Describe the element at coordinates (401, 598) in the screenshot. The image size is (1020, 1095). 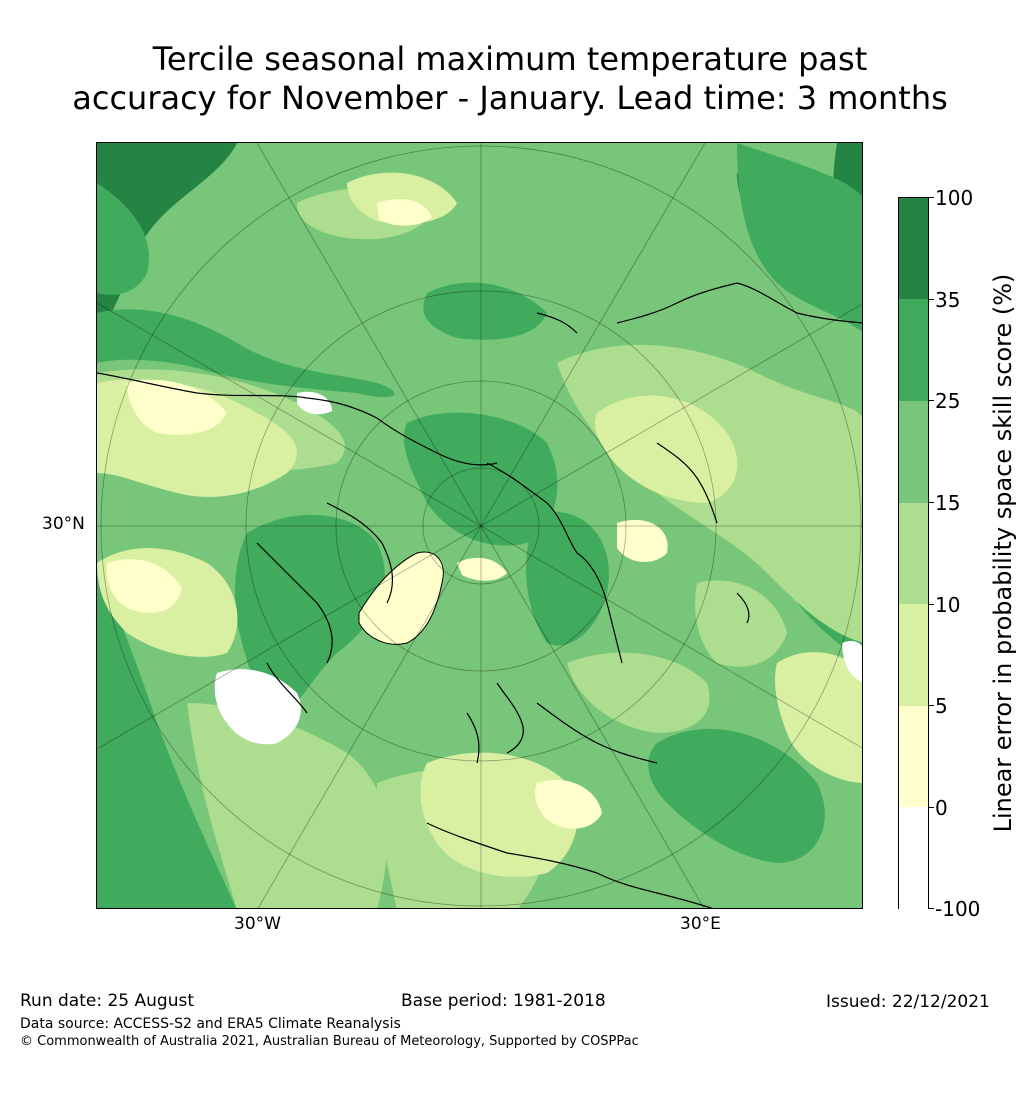
I see `greenland` at that location.